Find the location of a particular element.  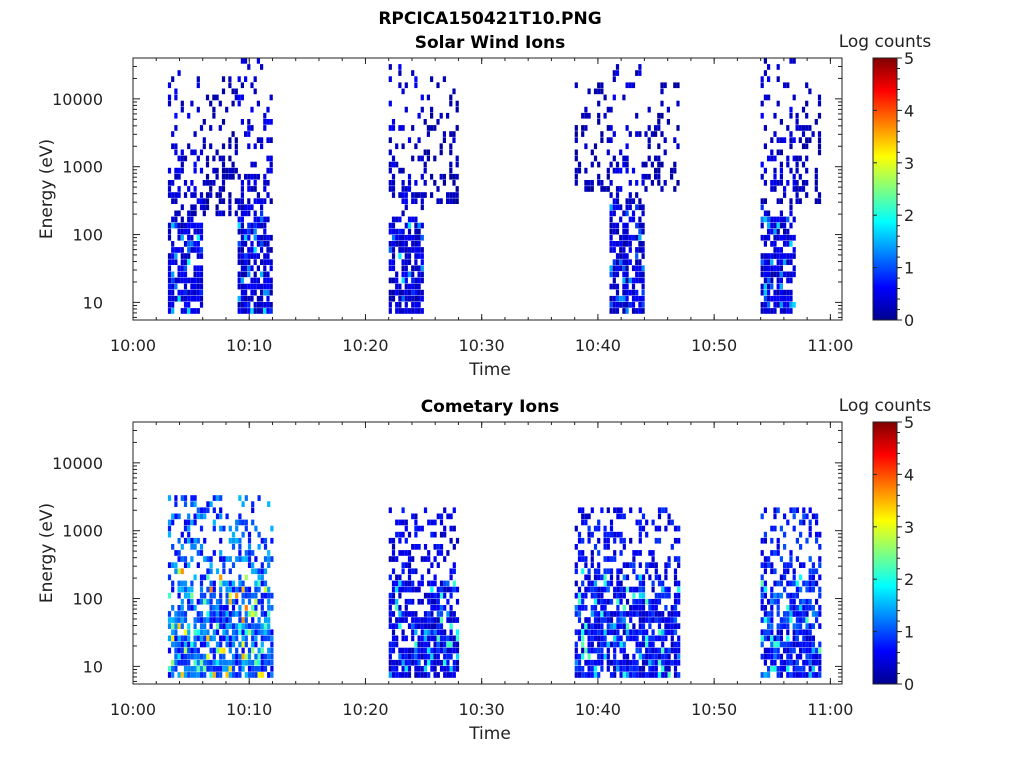

colorbar-label: Log counts is located at coordinates (885, 406).